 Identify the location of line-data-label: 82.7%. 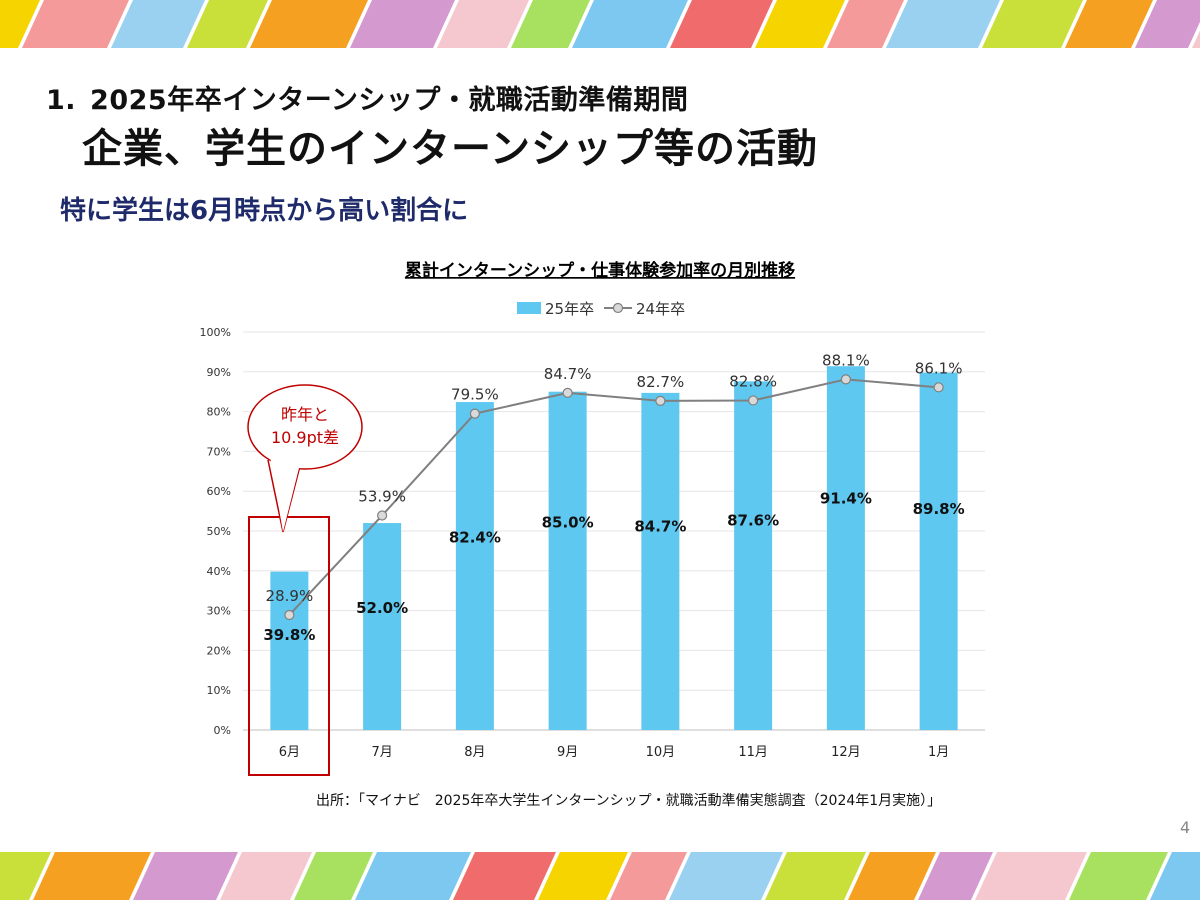
(661, 382).